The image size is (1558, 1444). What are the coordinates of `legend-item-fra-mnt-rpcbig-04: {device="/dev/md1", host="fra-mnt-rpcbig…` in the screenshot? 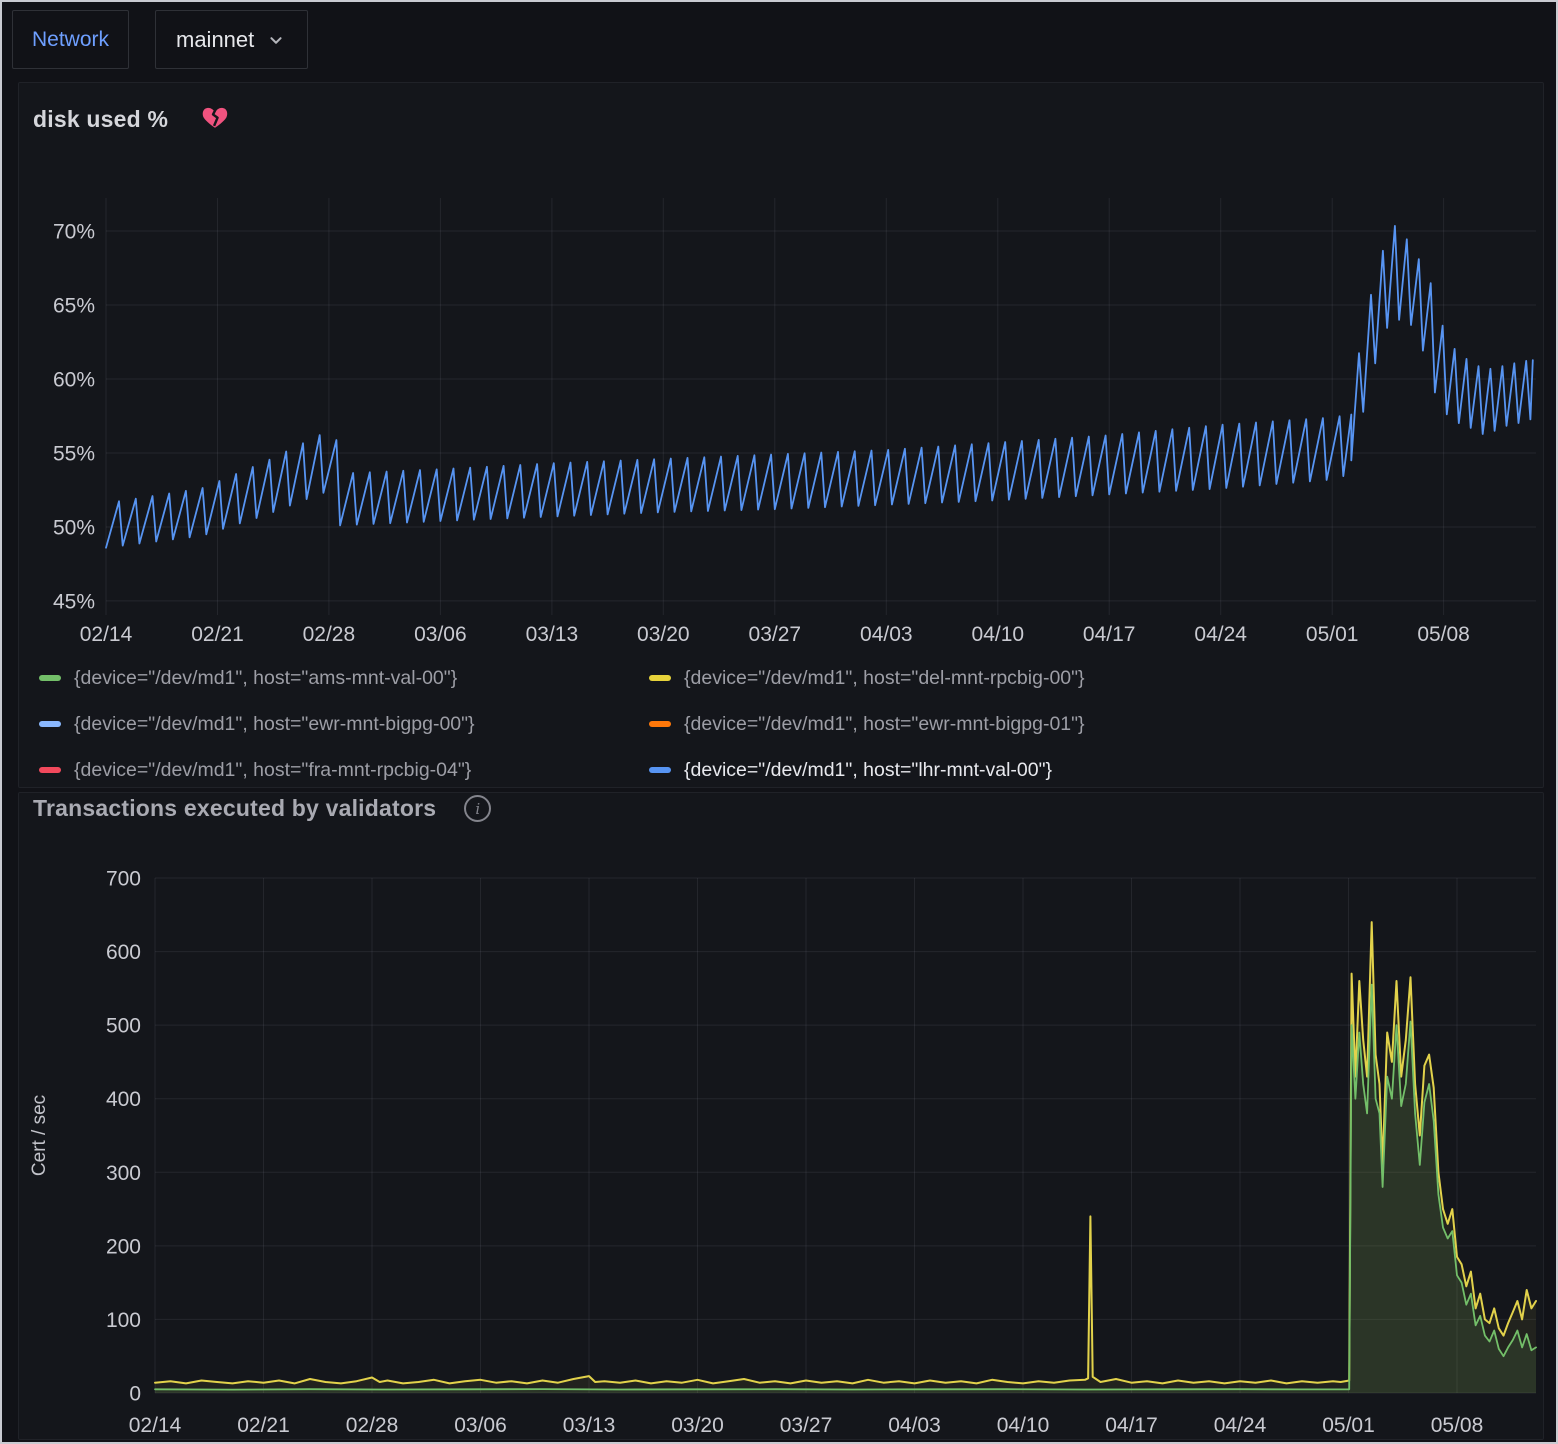 It's located at (344, 770).